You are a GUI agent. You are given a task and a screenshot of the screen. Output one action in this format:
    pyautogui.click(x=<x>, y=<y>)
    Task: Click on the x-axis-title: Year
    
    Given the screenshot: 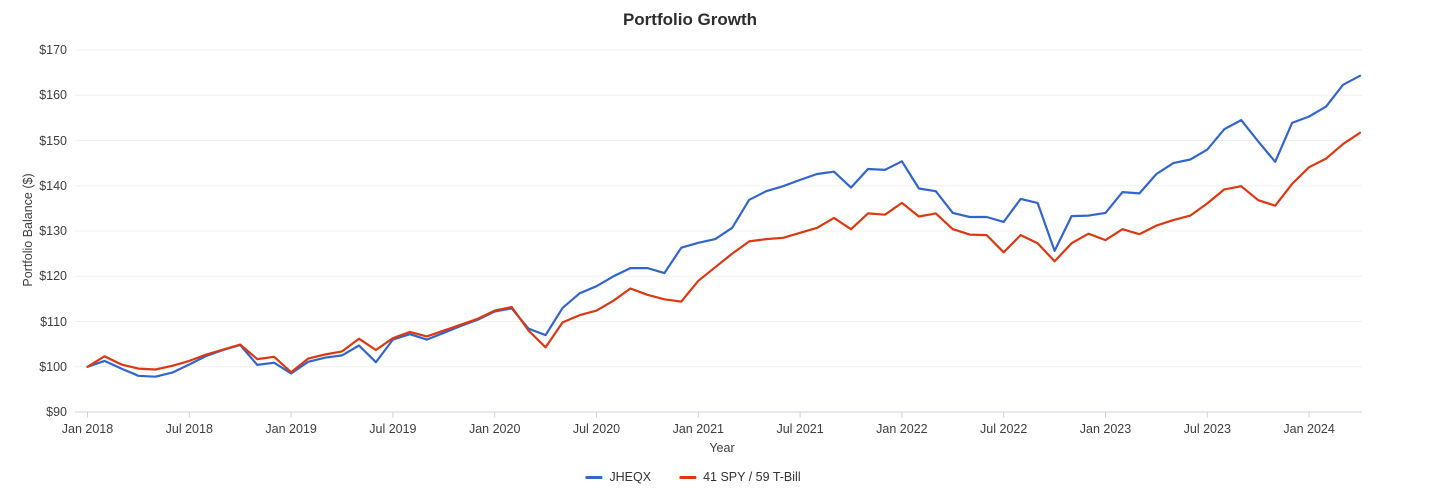 What is the action you would take?
    pyautogui.click(x=722, y=448)
    